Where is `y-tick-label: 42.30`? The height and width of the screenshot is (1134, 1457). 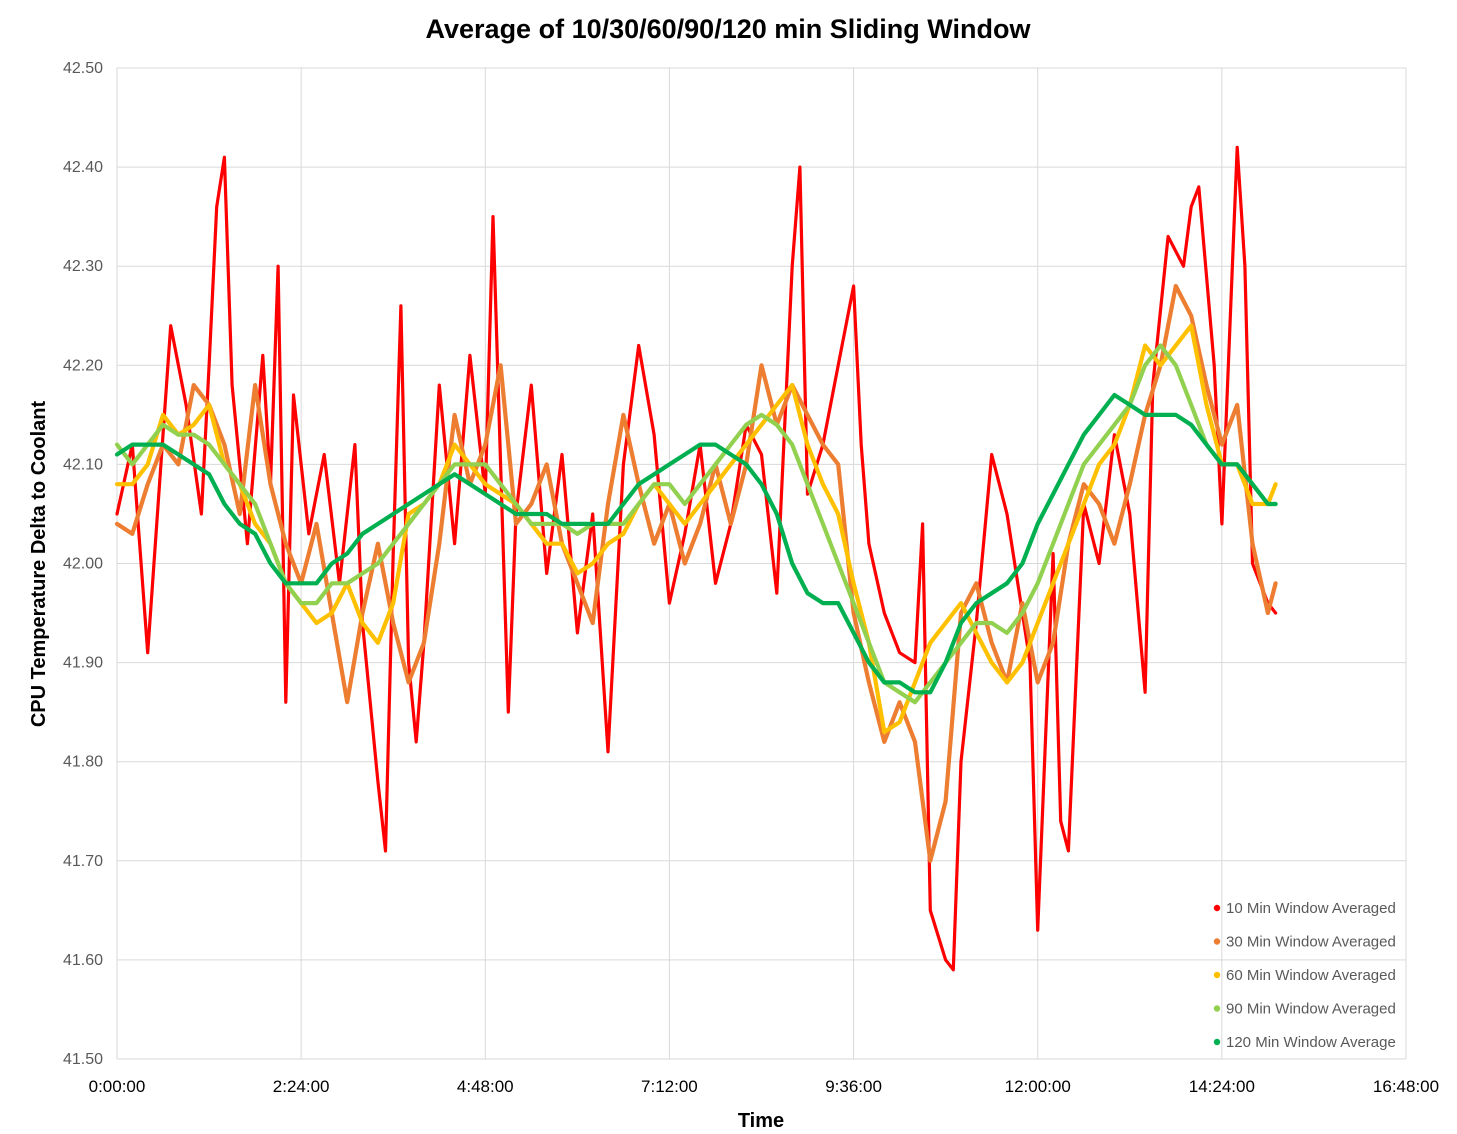
y-tick-label: 42.30 is located at coordinates (83, 266).